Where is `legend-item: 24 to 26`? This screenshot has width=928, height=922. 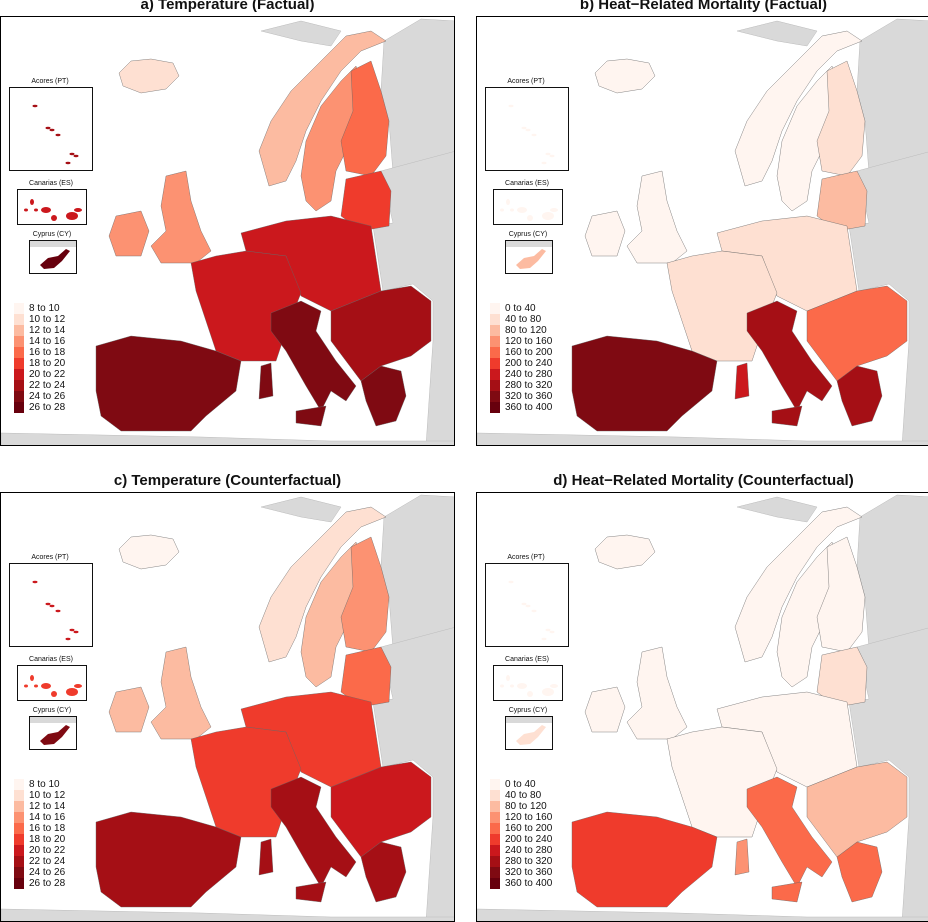
legend-item: 24 to 26 is located at coordinates (39, 396).